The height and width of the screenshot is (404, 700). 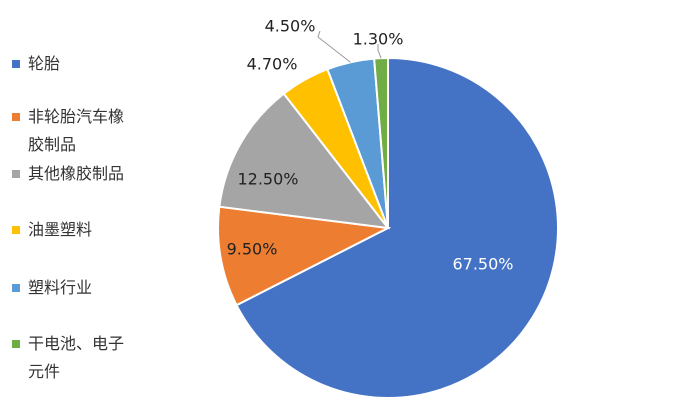 I want to click on legend-item: 轮胎, so click(x=71, y=64).